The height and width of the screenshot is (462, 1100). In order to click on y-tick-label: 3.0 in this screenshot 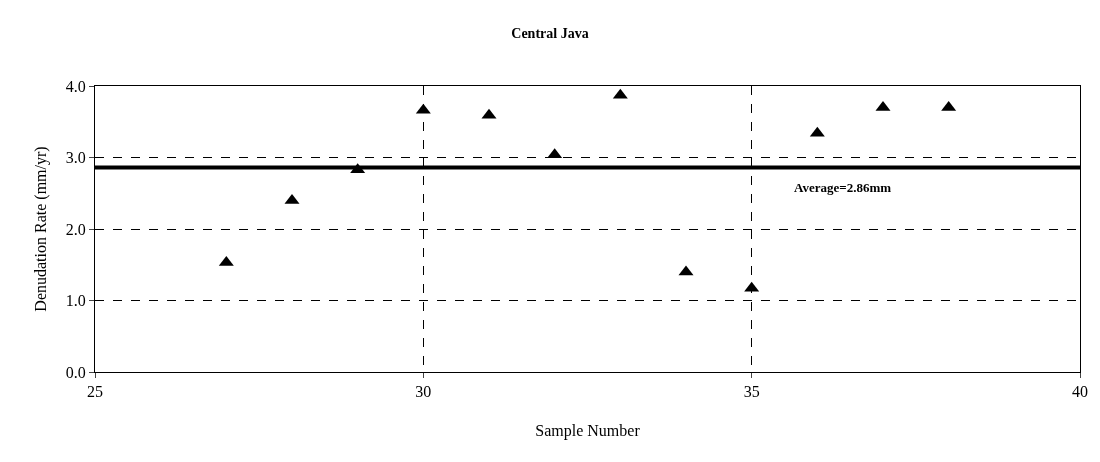, I will do `click(75, 158)`.